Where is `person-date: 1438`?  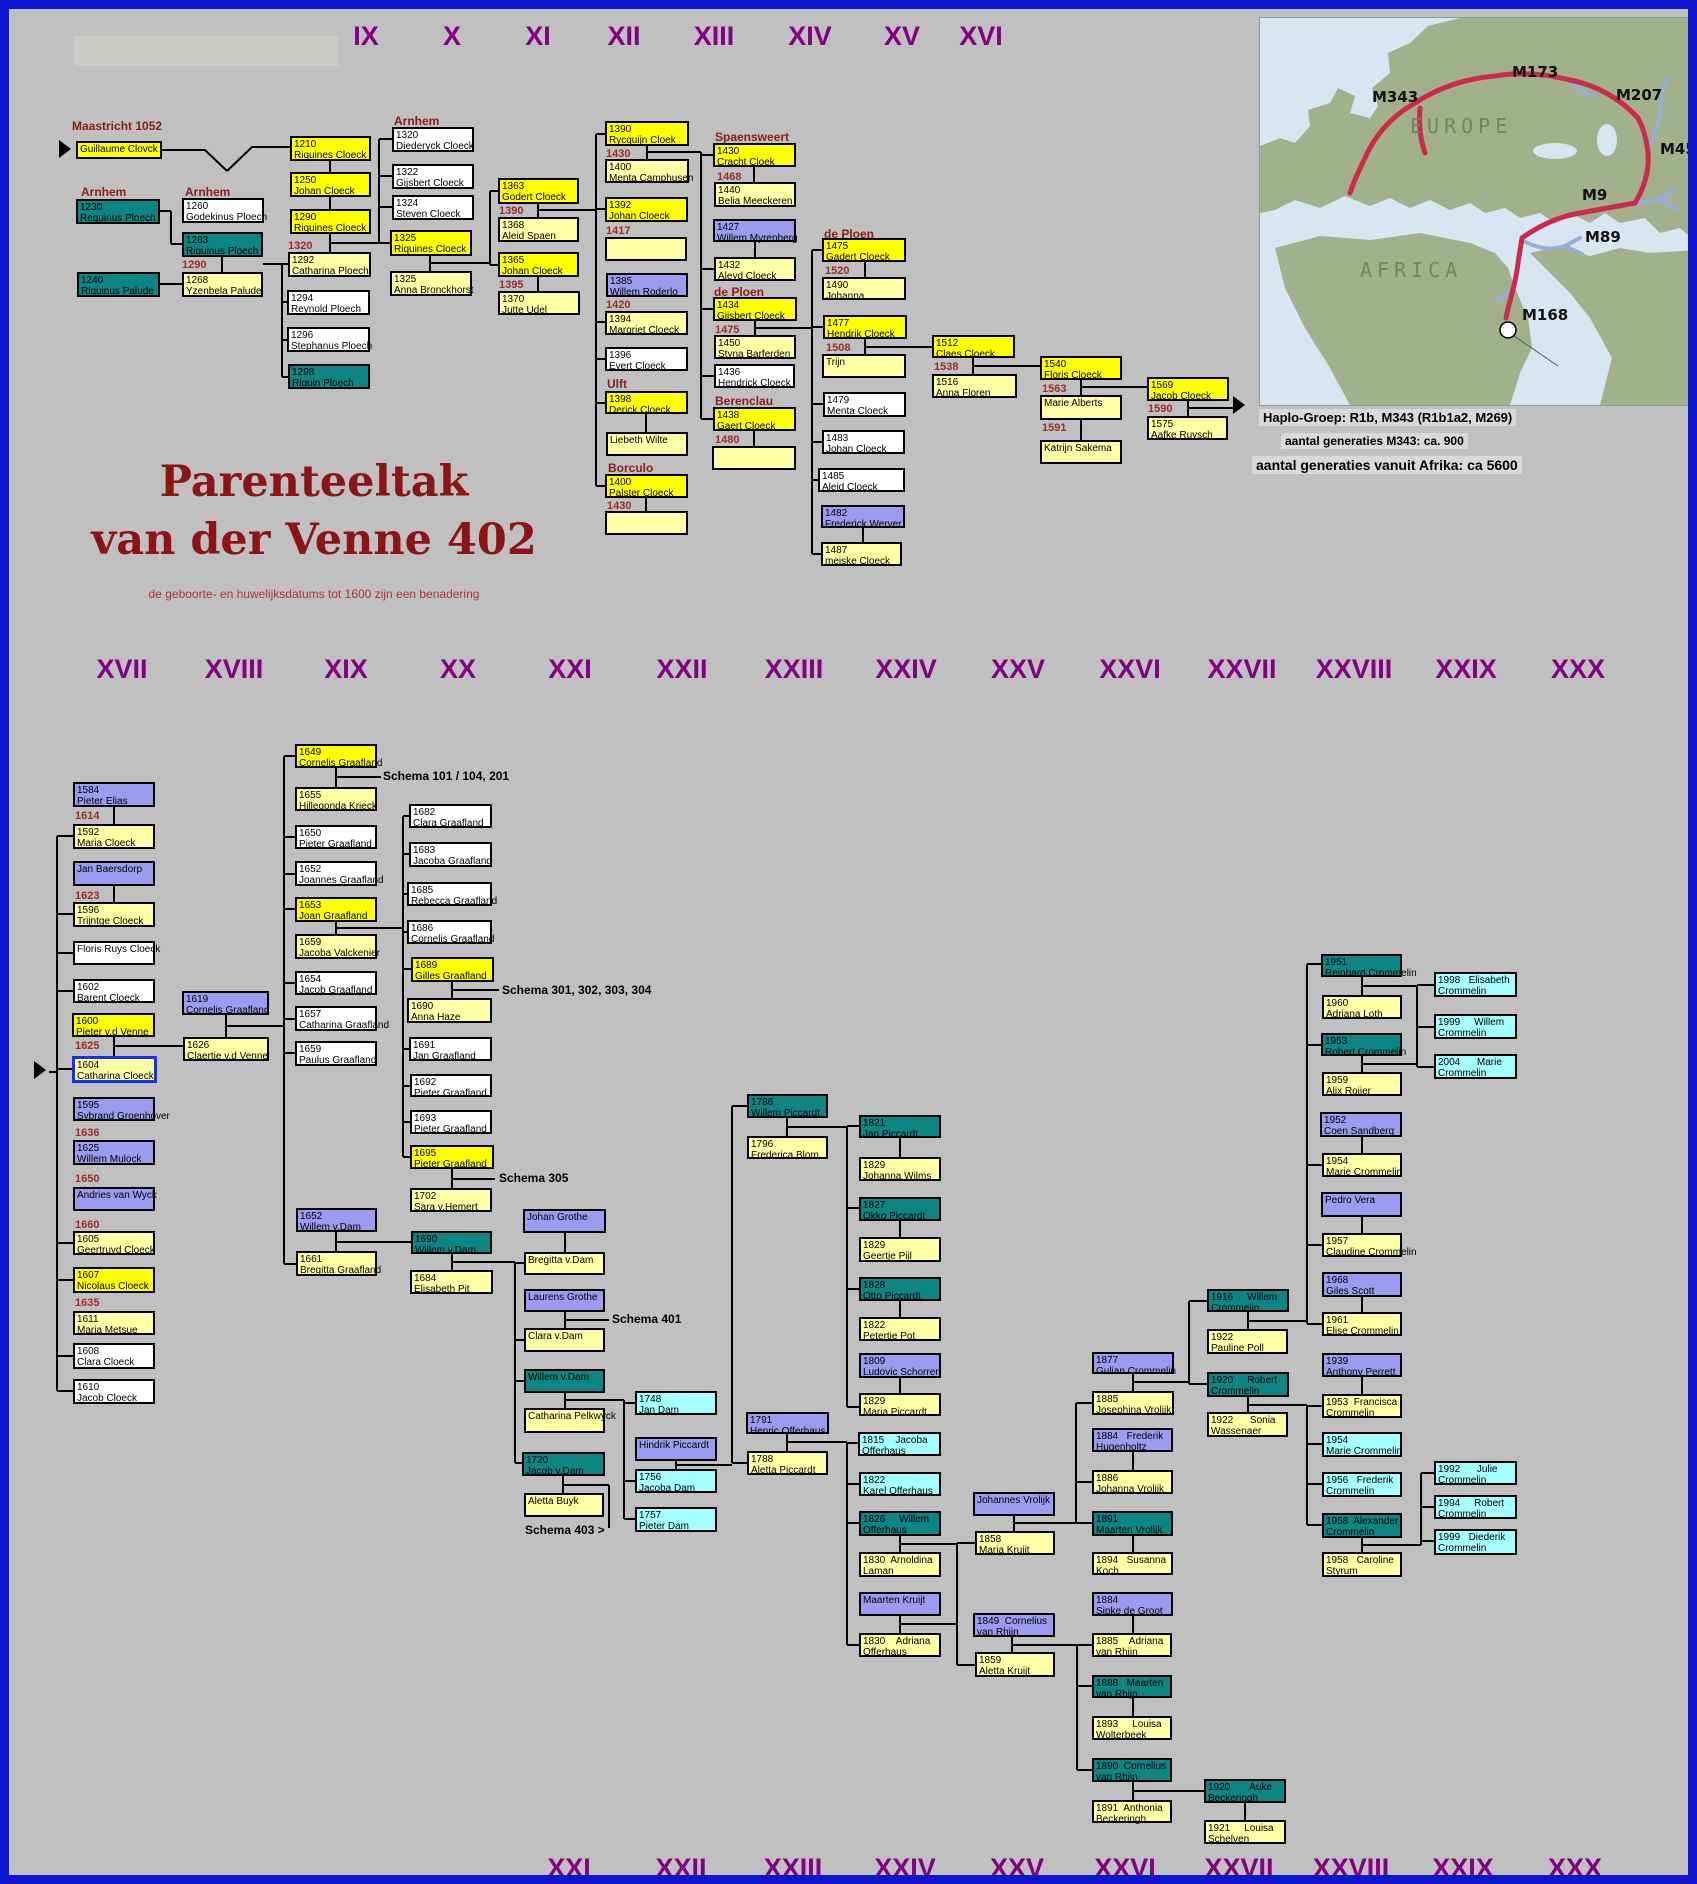 person-date: 1438 is located at coordinates (728, 415).